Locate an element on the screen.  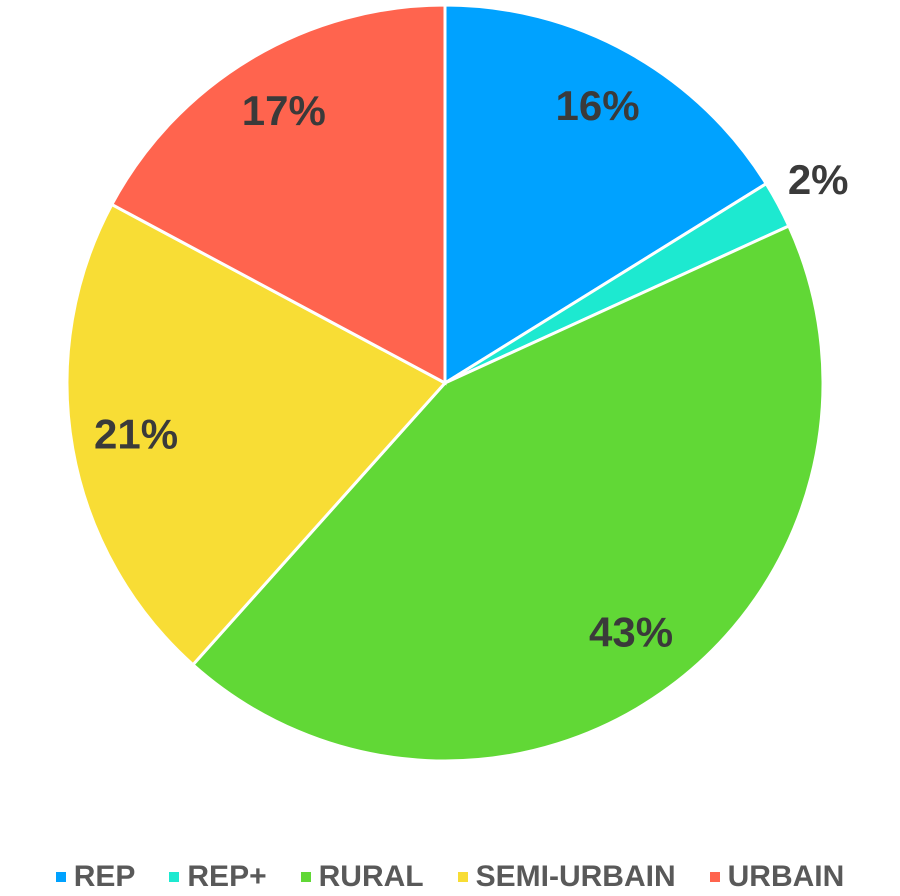
legend-label: REP+ is located at coordinates (227, 876).